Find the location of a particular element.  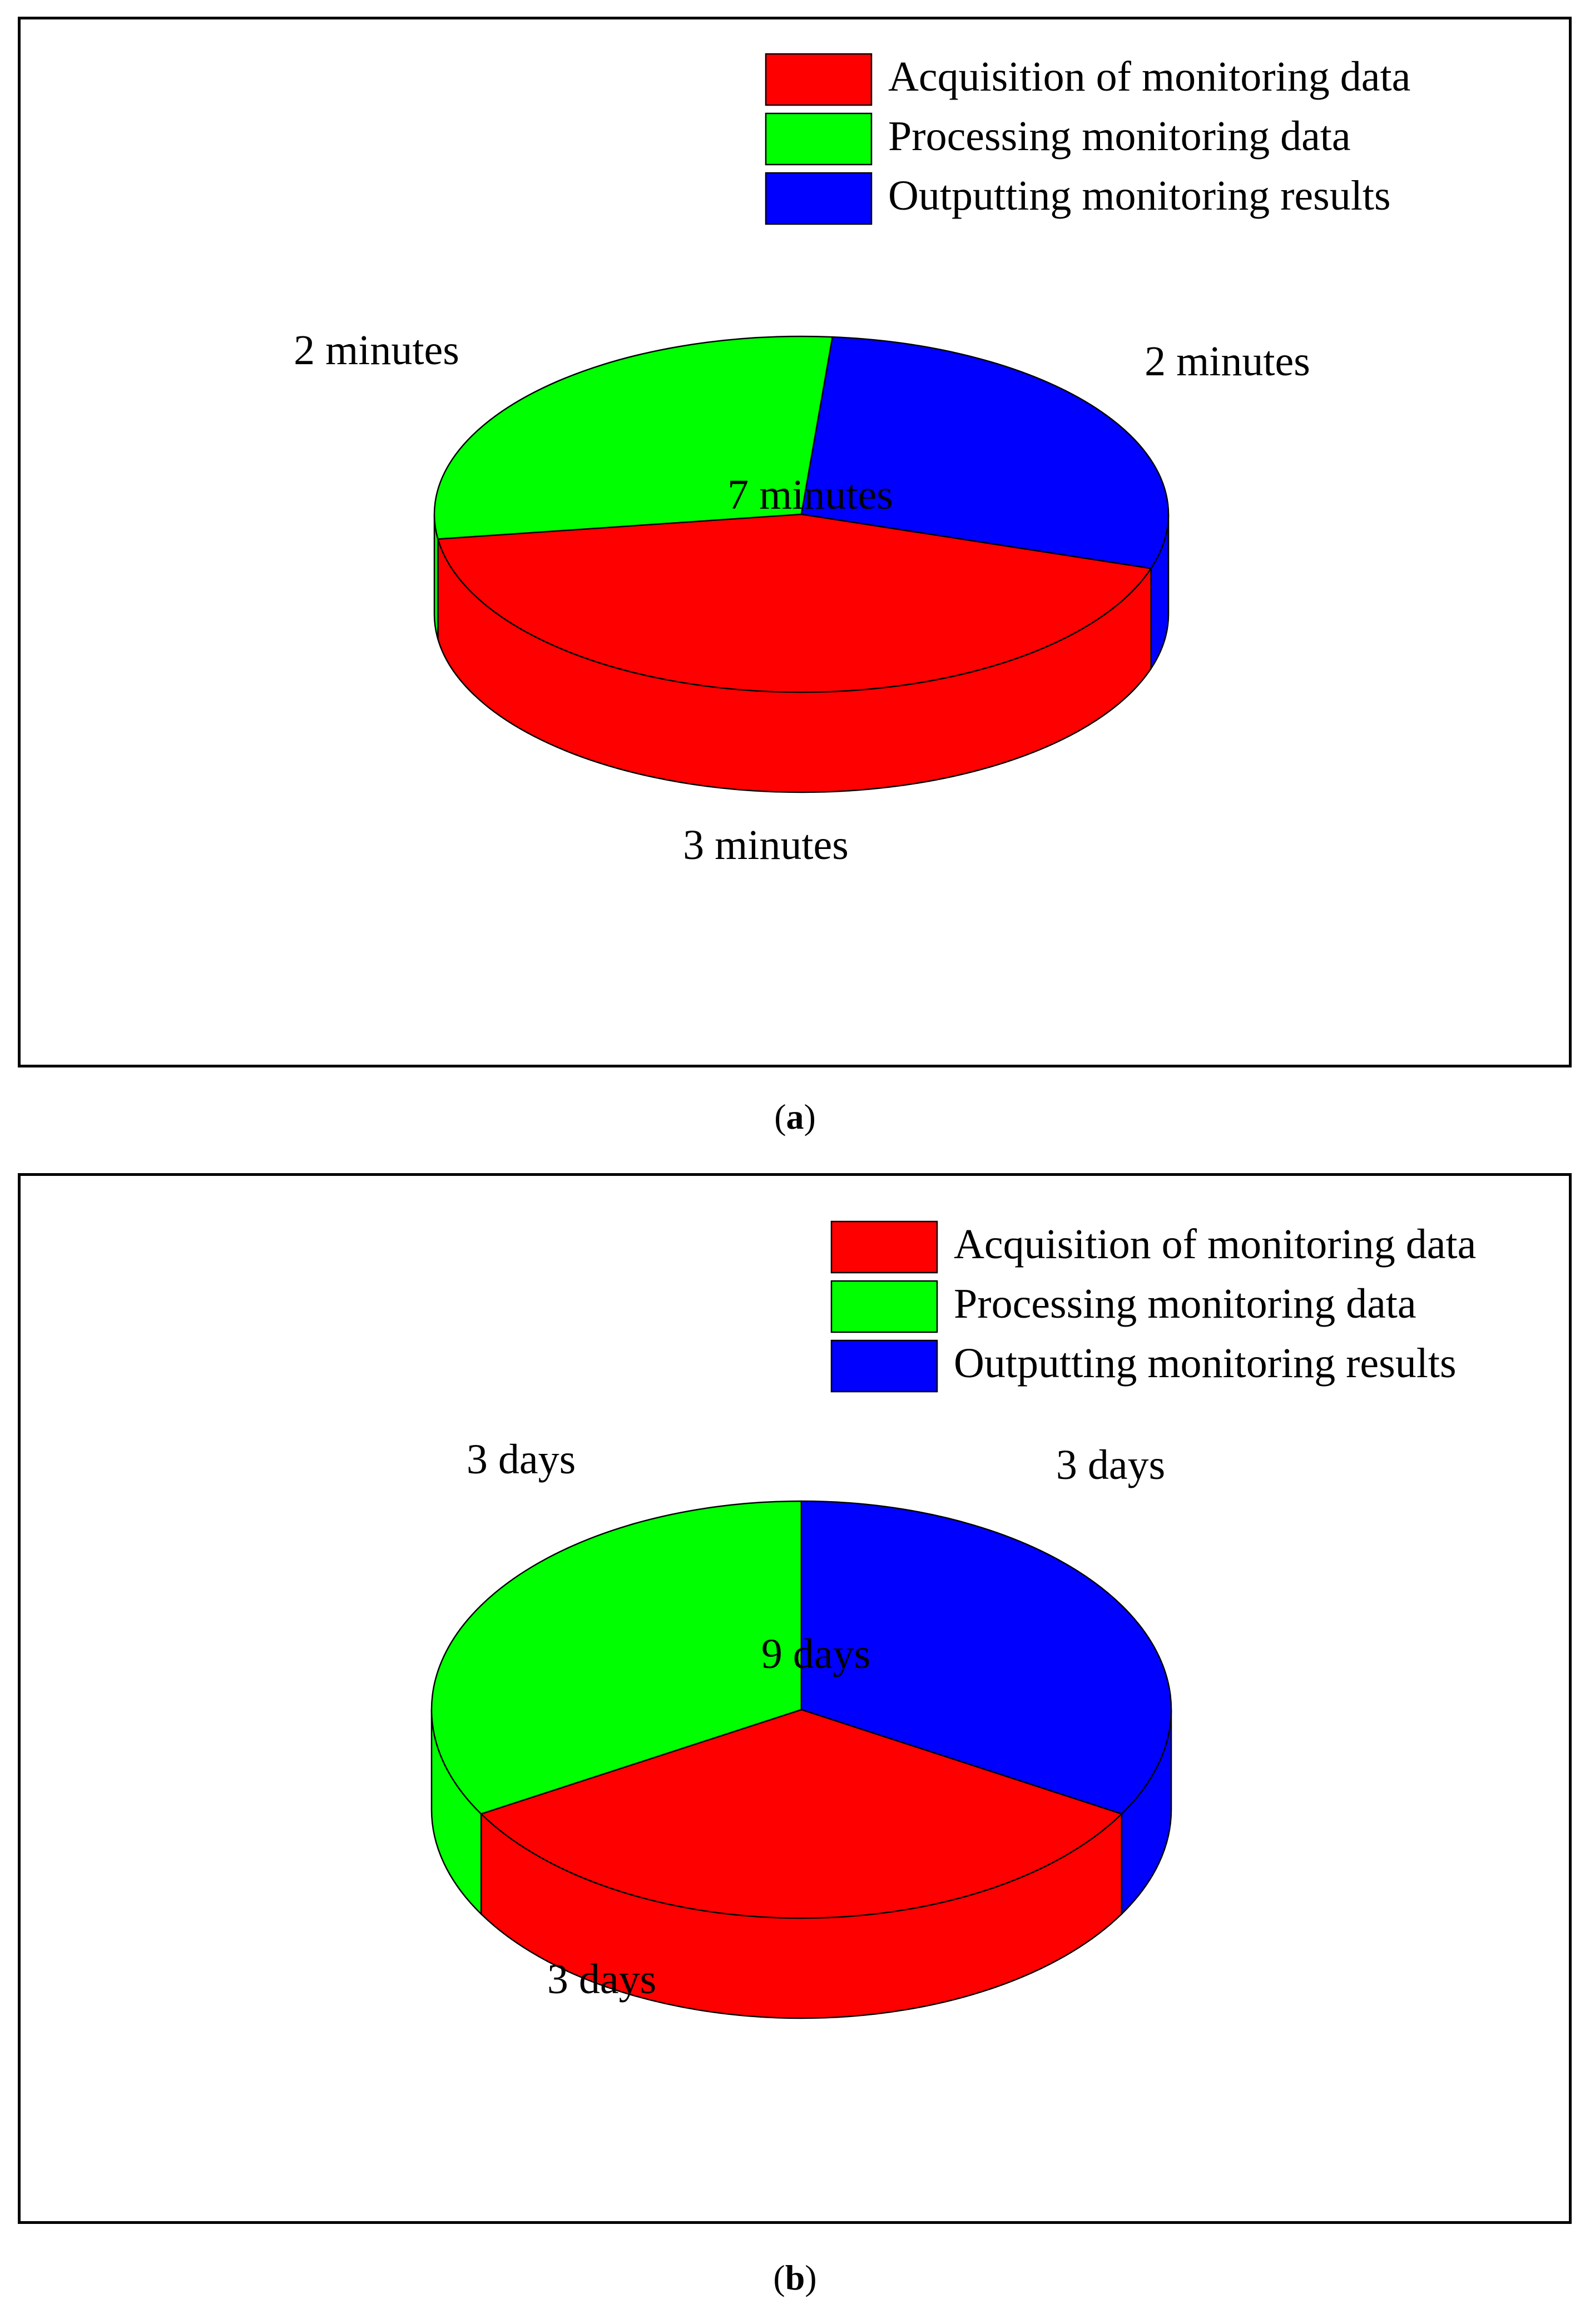

caption-b: (b) is located at coordinates (795, 2277).